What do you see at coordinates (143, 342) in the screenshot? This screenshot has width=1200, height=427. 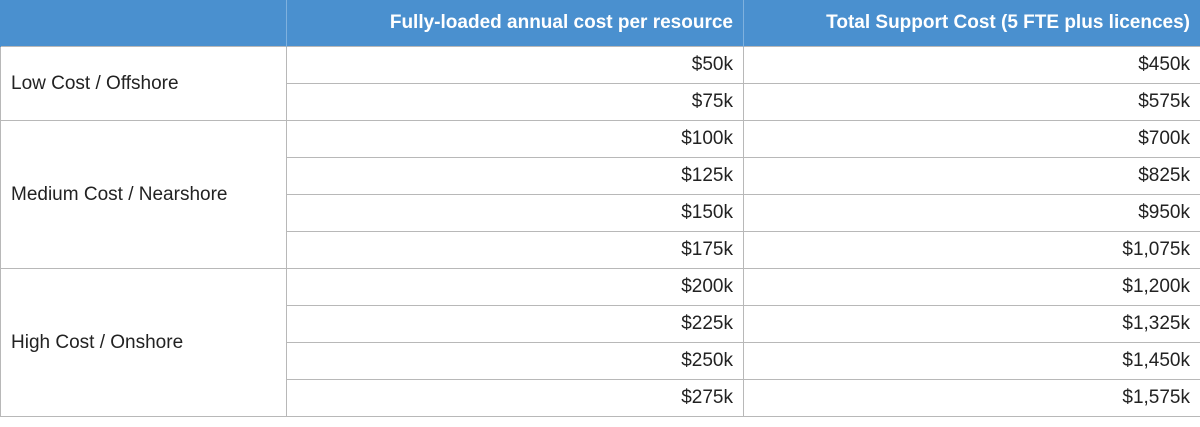 I see `group-label-high-cost: High Cost / Onshore` at bounding box center [143, 342].